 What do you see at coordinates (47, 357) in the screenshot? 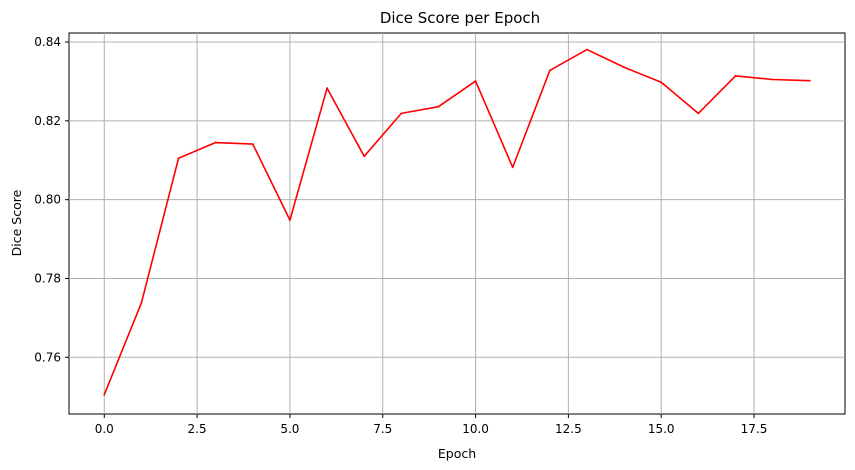
I see `y-tick-label: 0.76` at bounding box center [47, 357].